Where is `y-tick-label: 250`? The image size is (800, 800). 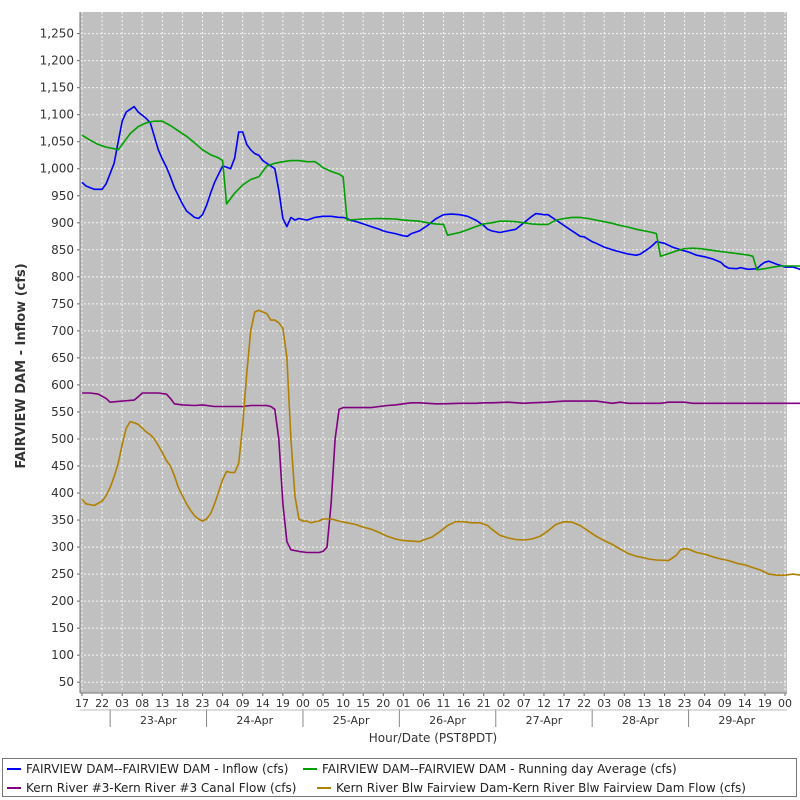 y-tick-label: 250 is located at coordinates (62, 574).